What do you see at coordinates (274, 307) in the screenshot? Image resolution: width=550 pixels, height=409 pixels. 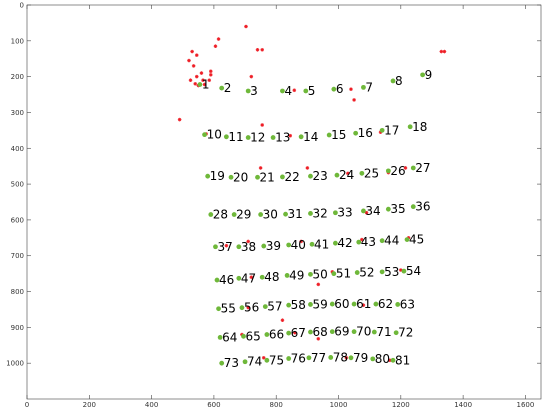 I see `point-label: 57` at bounding box center [274, 307].